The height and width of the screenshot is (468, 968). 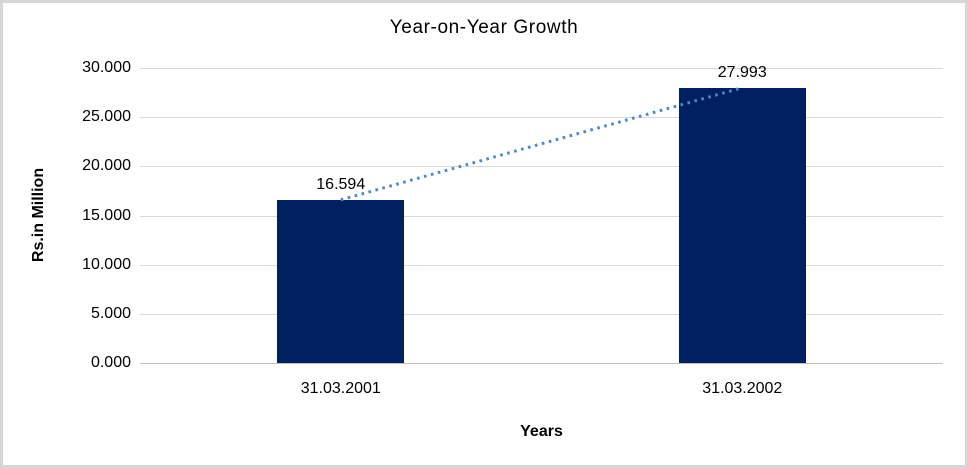 I want to click on y-tick-label: 20.000, so click(x=106, y=166).